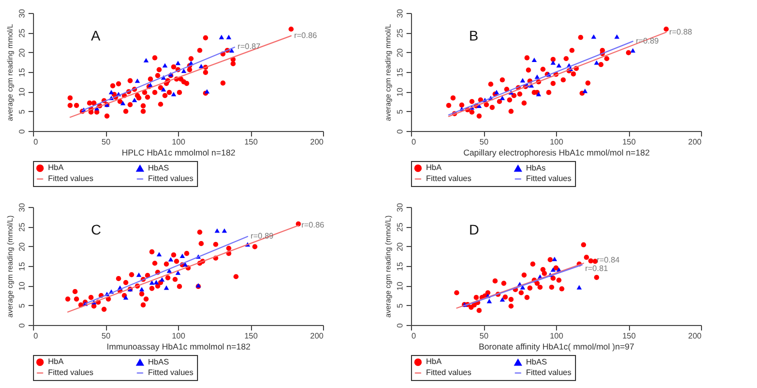  What do you see at coordinates (179, 153) in the screenshot?
I see `x-axis-title: HPLC HbA1c mmolmol n=182` at bounding box center [179, 153].